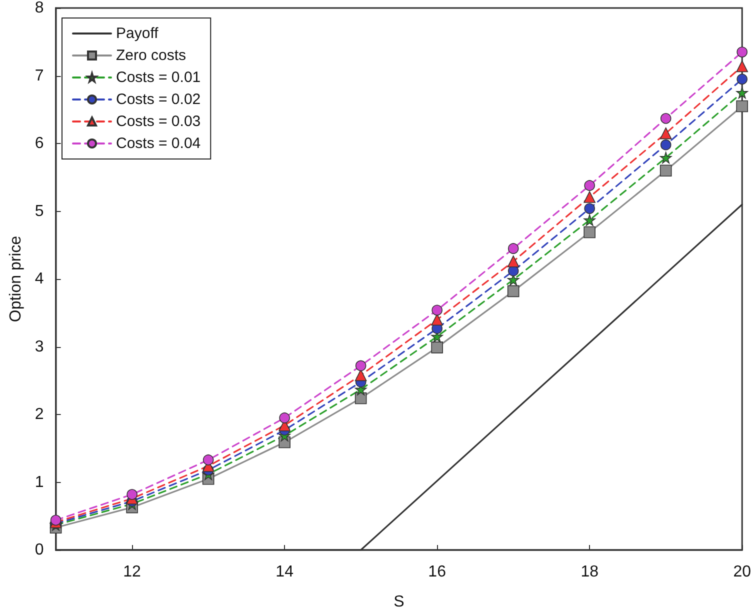  Describe the element at coordinates (39, 75) in the screenshot. I see `y-tick-label: 7` at that location.